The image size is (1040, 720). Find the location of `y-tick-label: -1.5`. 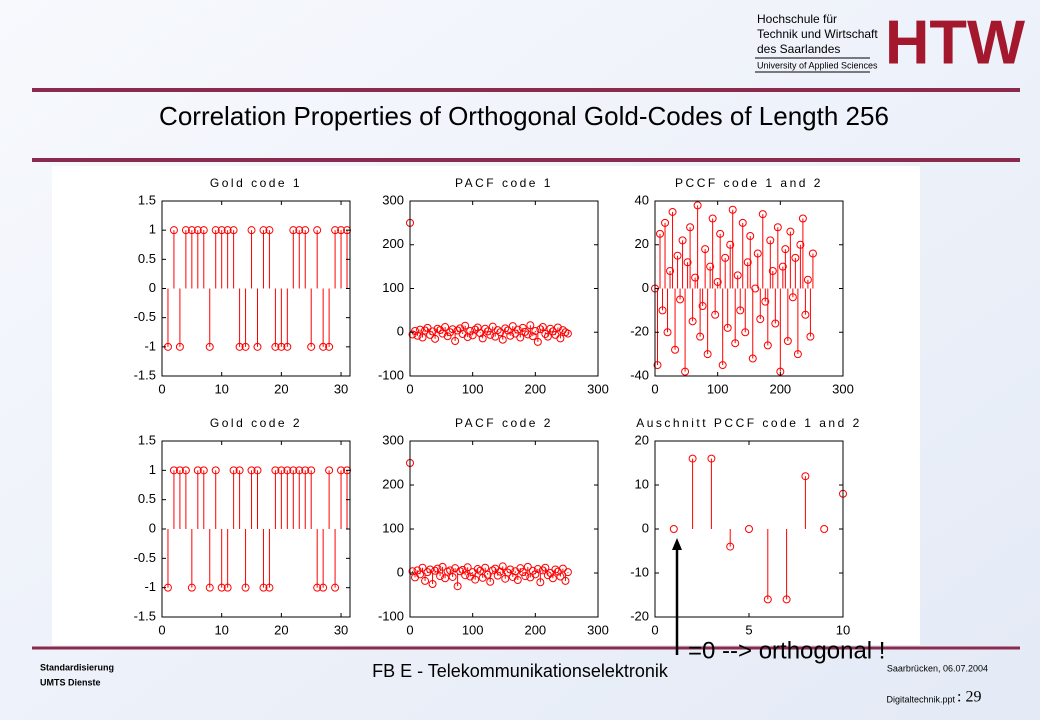

y-tick-label: -1.5 is located at coordinates (145, 374).